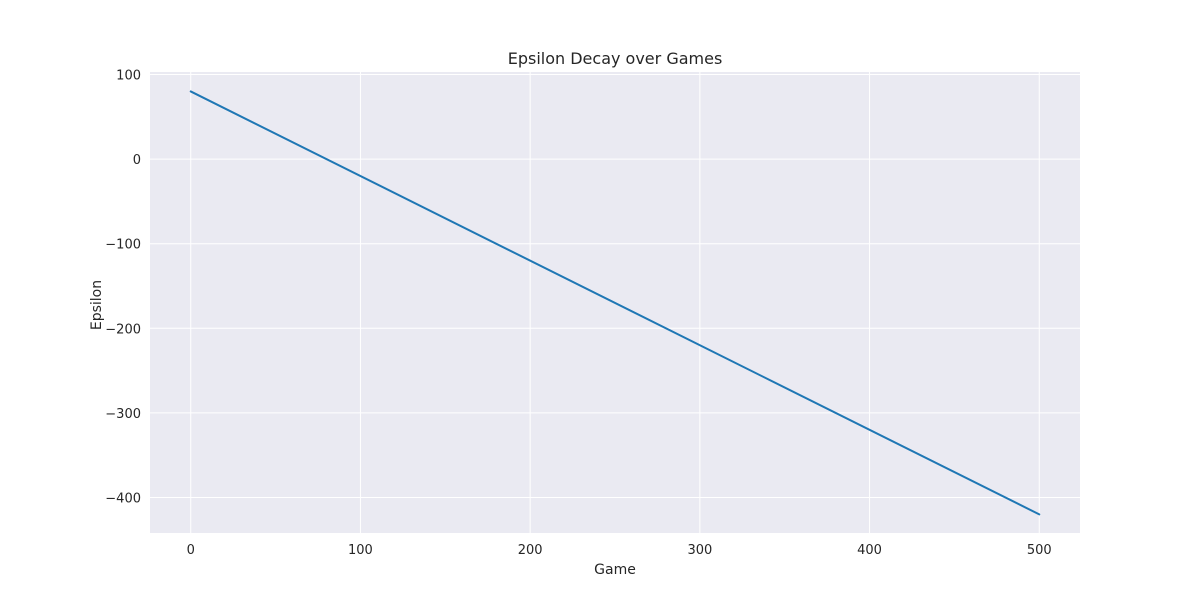 The height and width of the screenshot is (600, 1200). What do you see at coordinates (123, 414) in the screenshot?
I see `y-tick-label: −300` at bounding box center [123, 414].